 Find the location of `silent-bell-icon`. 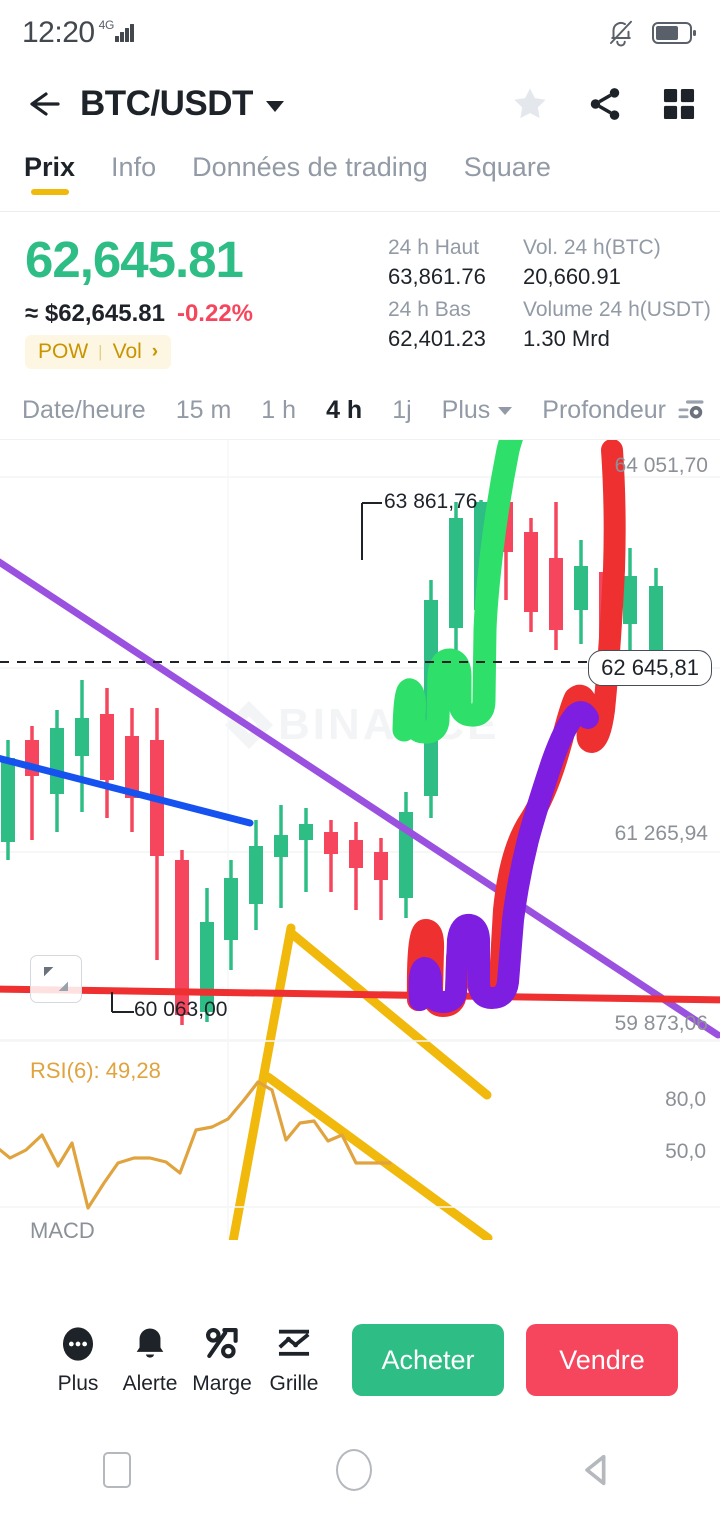

silent-bell-icon is located at coordinates (621, 33).